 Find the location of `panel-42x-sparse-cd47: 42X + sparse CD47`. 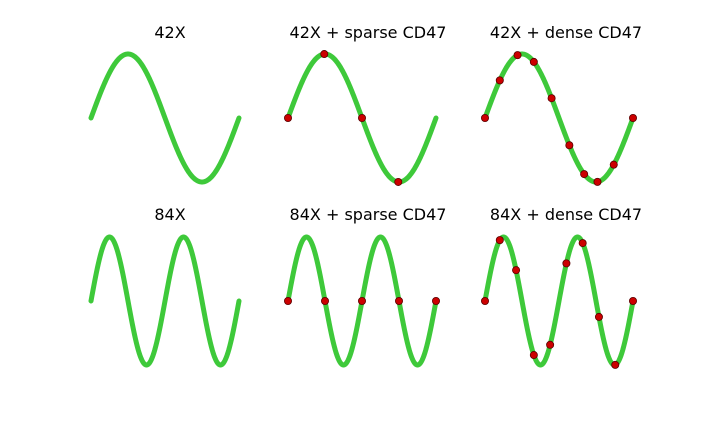

panel-42x-sparse-cd47: 42X + sparse CD47 is located at coordinates (365, 104).